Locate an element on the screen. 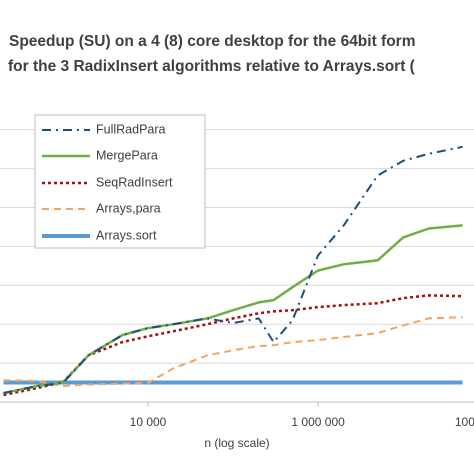 The height and width of the screenshot is (474, 474). x-tick-label: 10 000 is located at coordinates (148, 422).